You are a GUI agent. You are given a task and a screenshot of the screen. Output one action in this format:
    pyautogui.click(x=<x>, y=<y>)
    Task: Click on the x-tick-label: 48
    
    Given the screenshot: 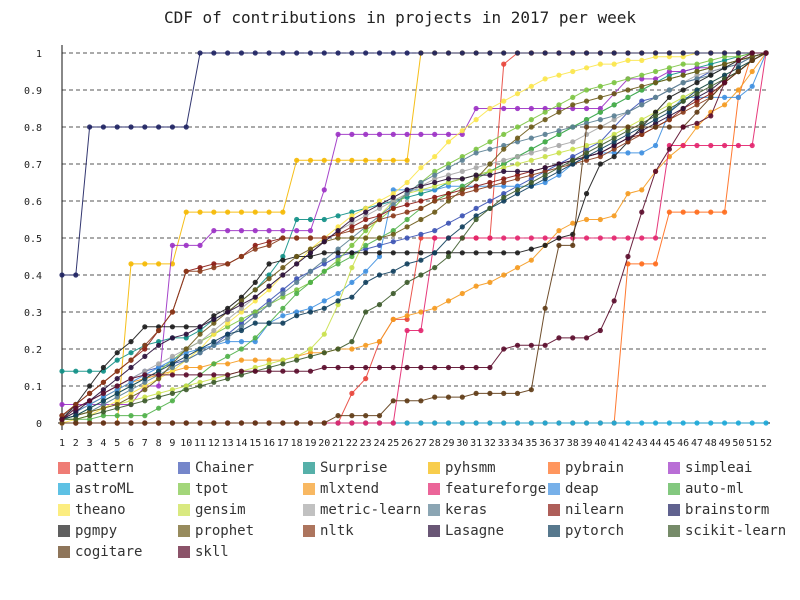 What is the action you would take?
    pyautogui.click(x=711, y=443)
    